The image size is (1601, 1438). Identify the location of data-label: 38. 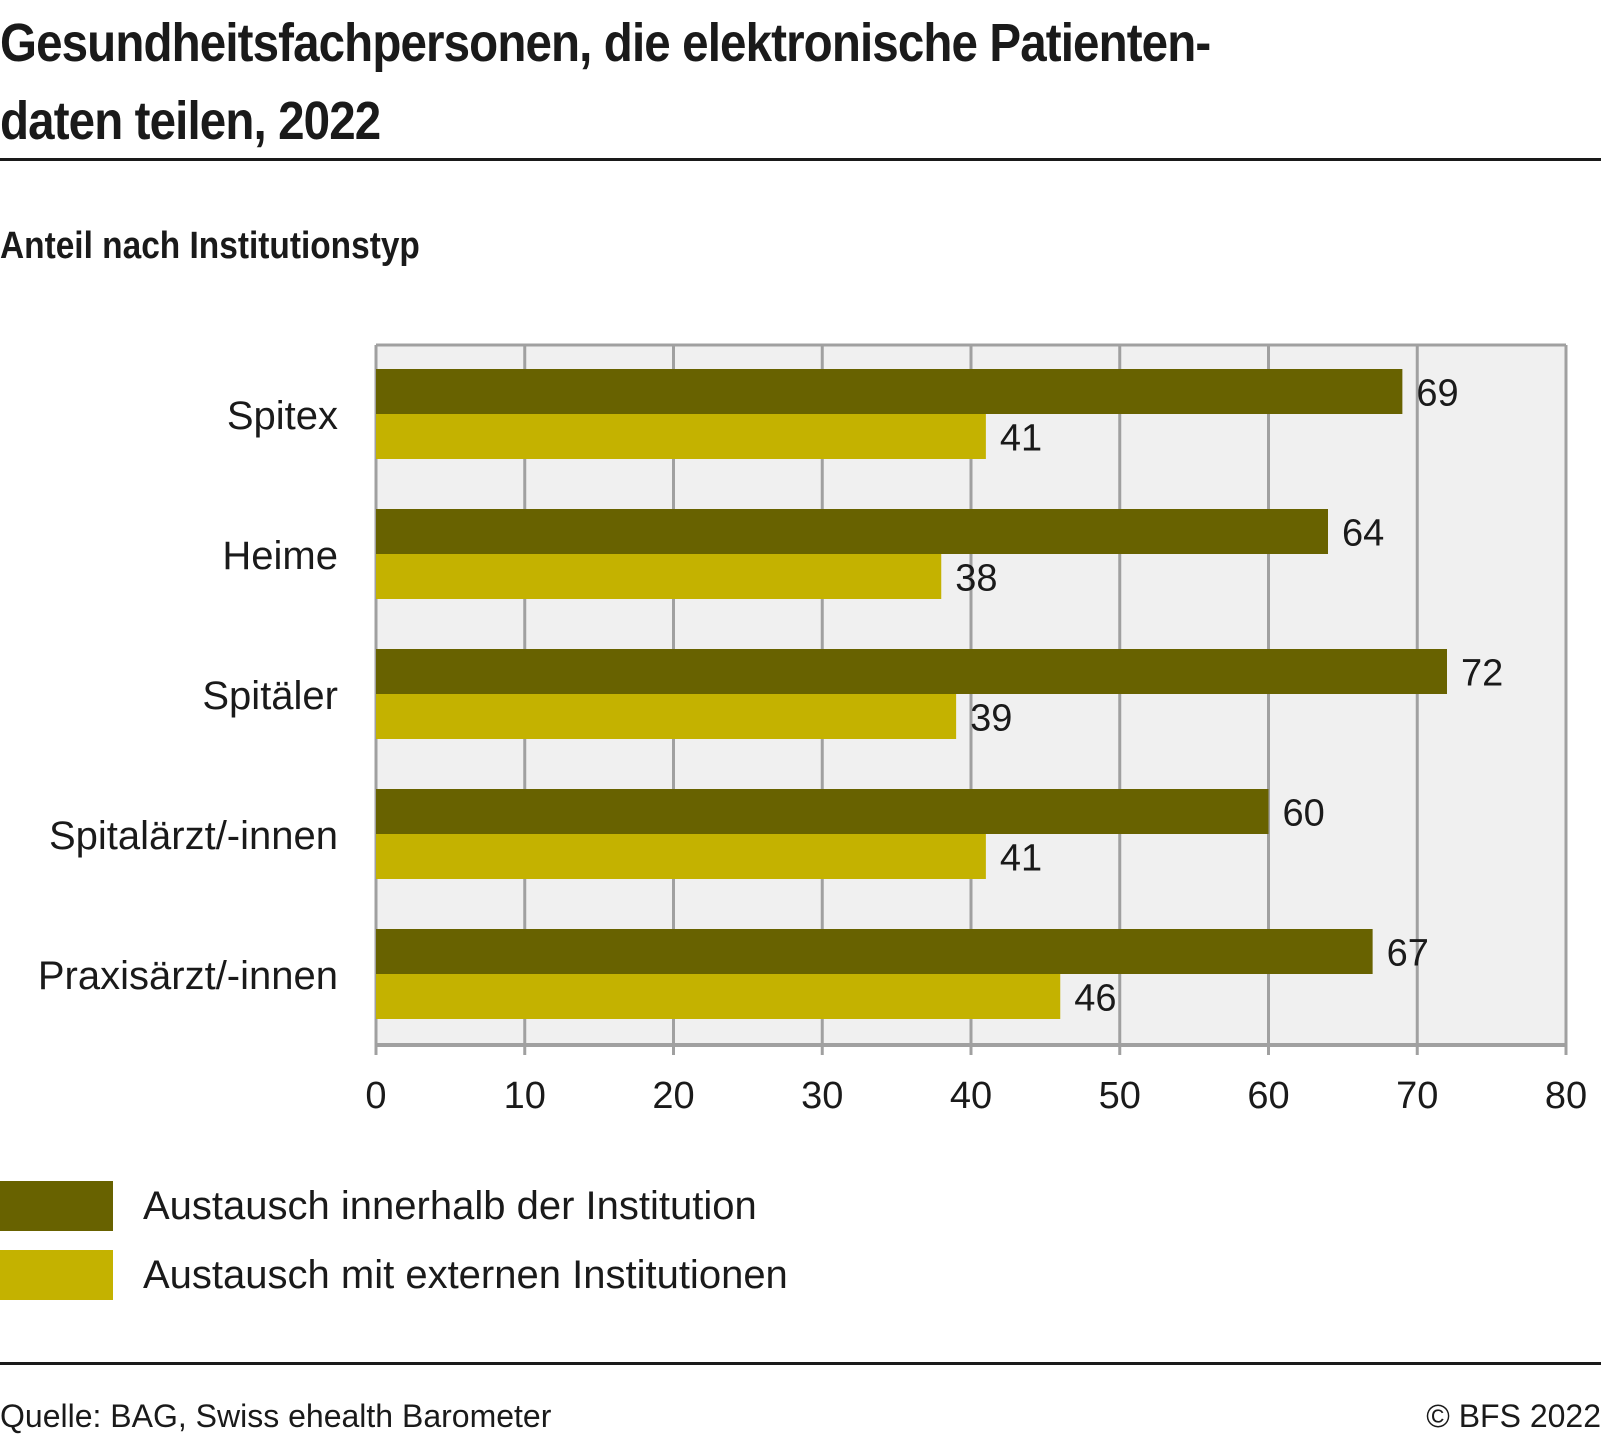
(976, 579).